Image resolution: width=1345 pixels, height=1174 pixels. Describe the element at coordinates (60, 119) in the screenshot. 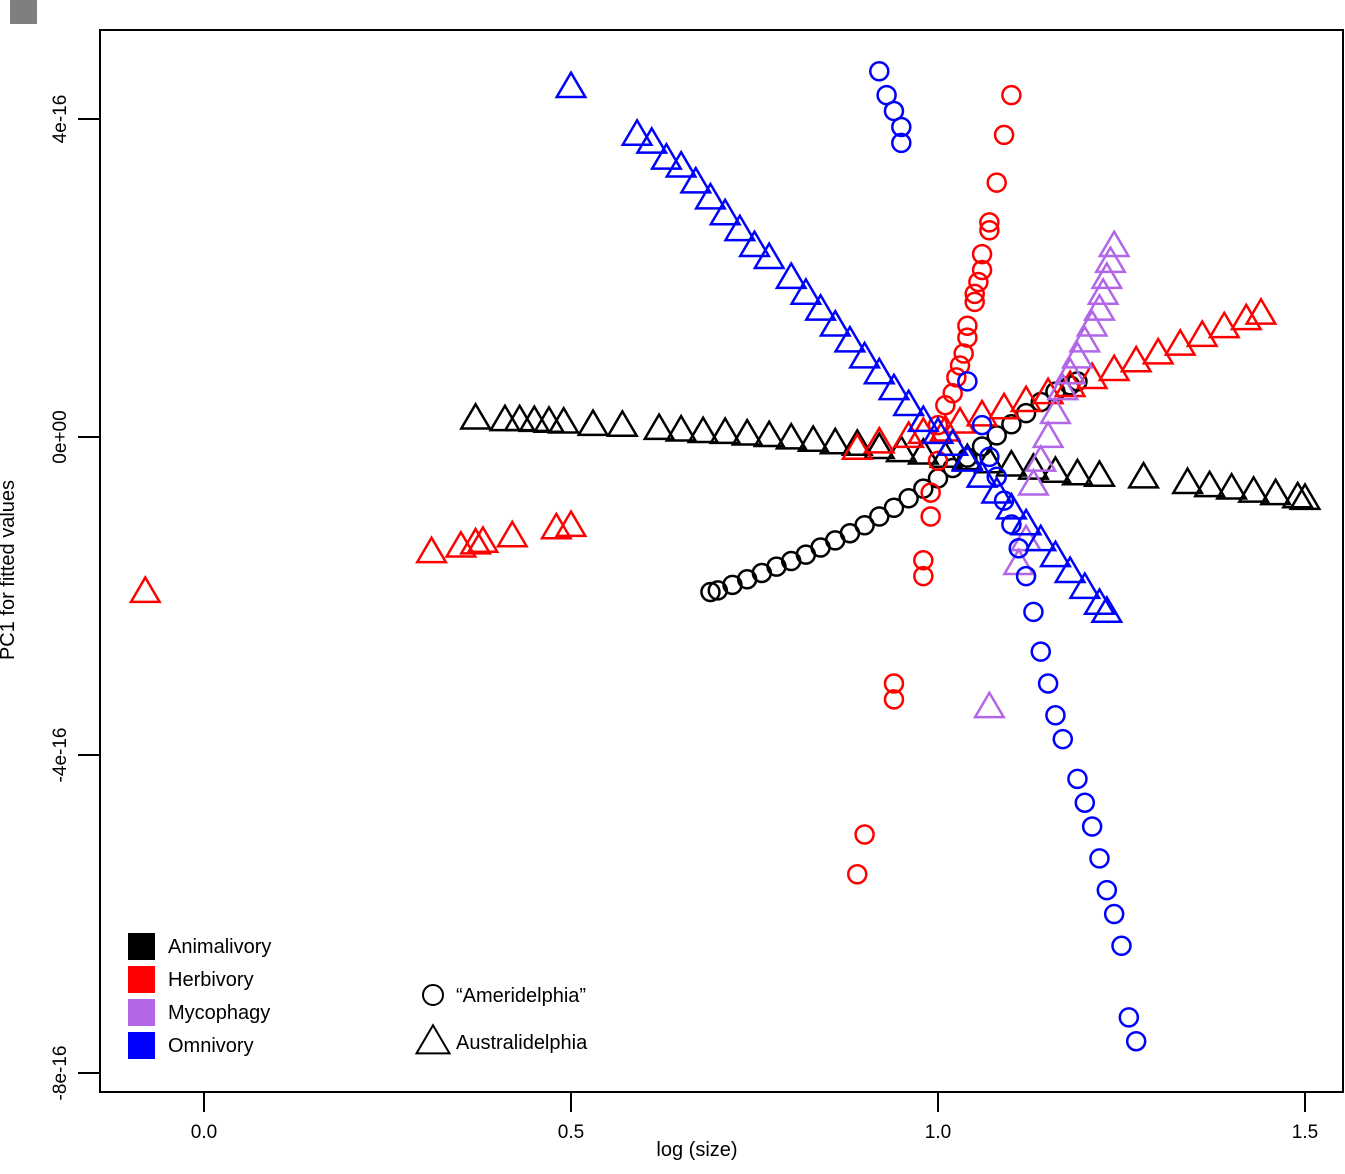

I see `y-tick-label: 4e-16` at that location.